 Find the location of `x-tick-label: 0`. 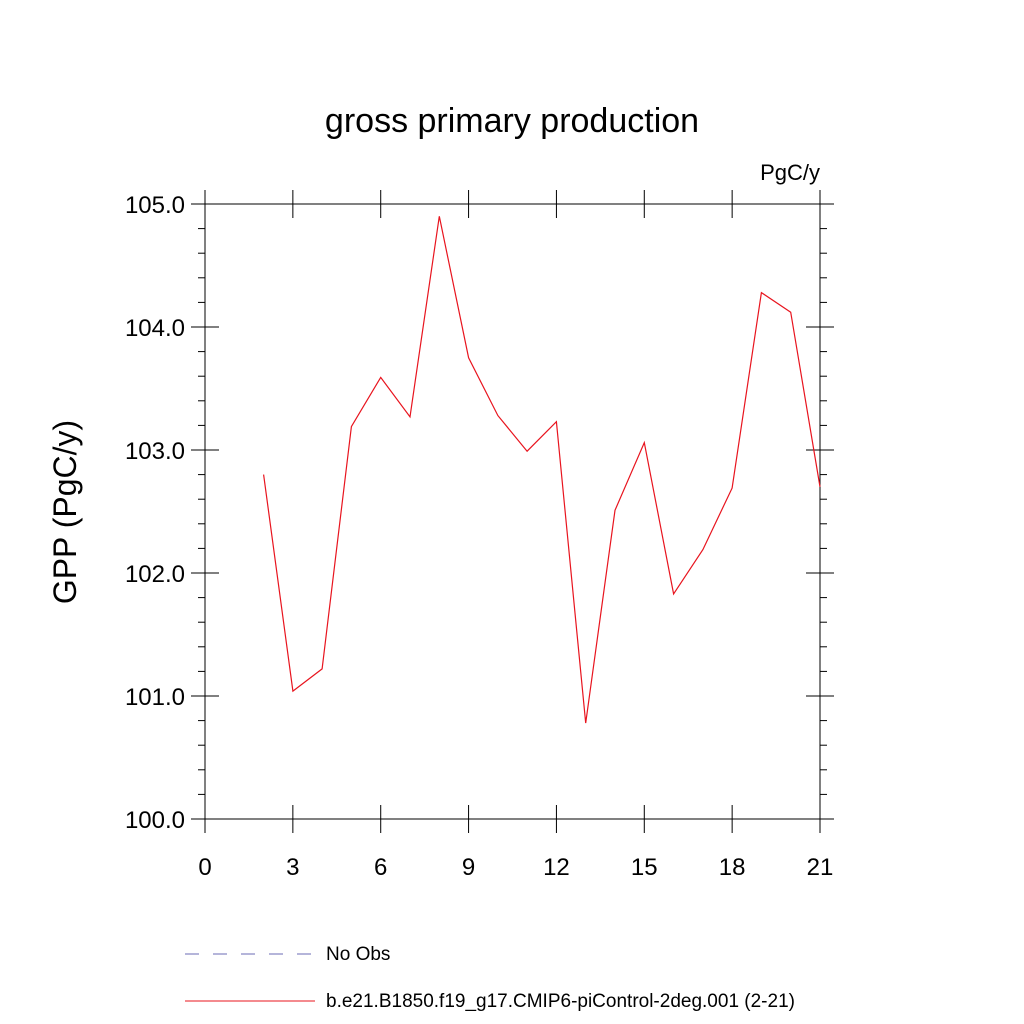

x-tick-label: 0 is located at coordinates (204, 867).